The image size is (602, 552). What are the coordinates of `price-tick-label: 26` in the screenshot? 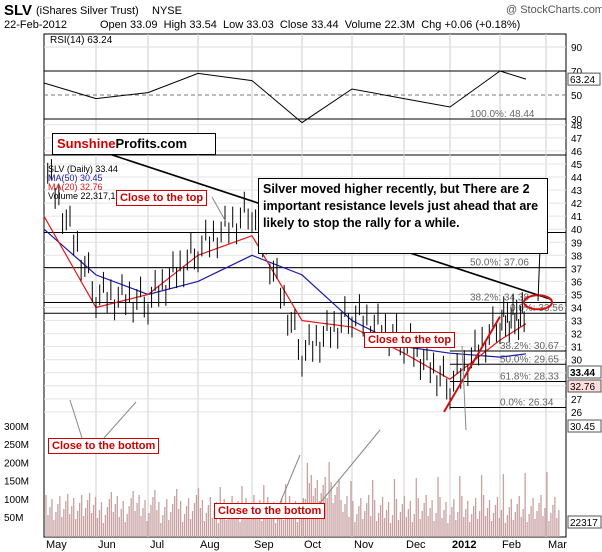 It's located at (577, 413).